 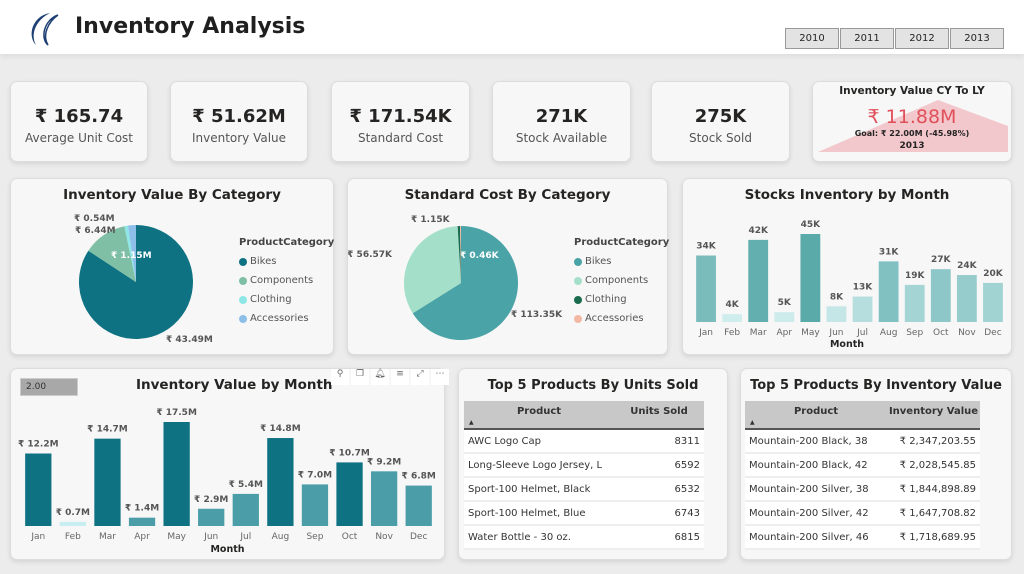 I want to click on table-row: AWC Logo Cap 8311, so click(x=584, y=441).